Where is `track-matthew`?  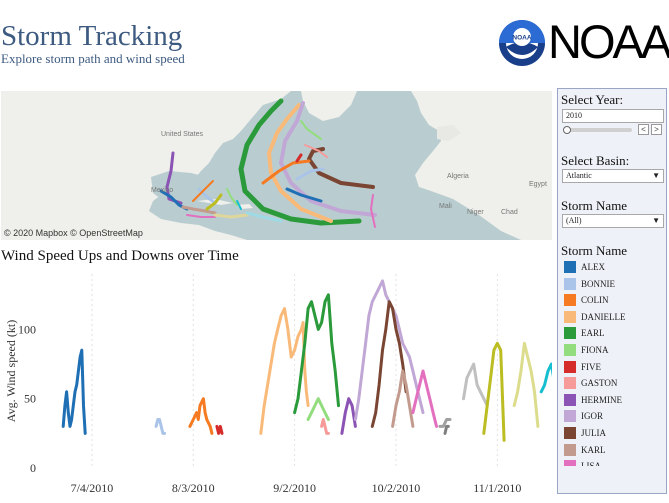
track-matthew is located at coordinates (201, 216).